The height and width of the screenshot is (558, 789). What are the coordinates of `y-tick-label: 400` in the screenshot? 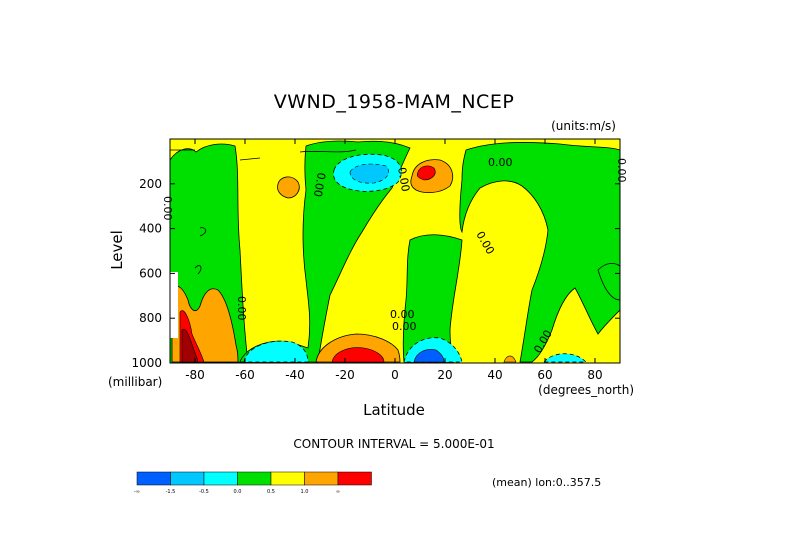 It's located at (150, 229).